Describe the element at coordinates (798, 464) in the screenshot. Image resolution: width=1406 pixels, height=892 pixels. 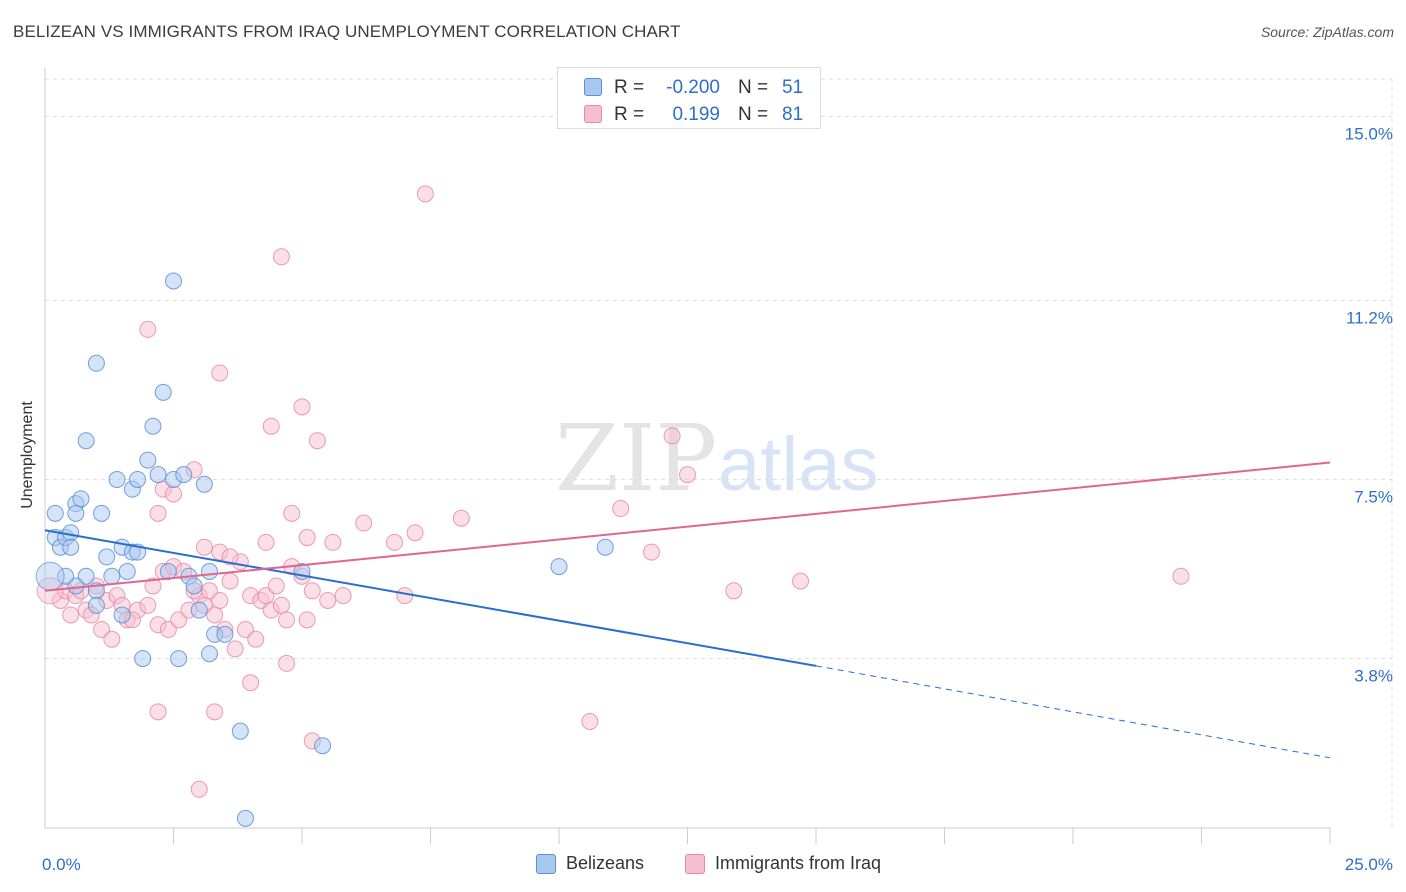
I see `watermark-atlas: atlas` at that location.